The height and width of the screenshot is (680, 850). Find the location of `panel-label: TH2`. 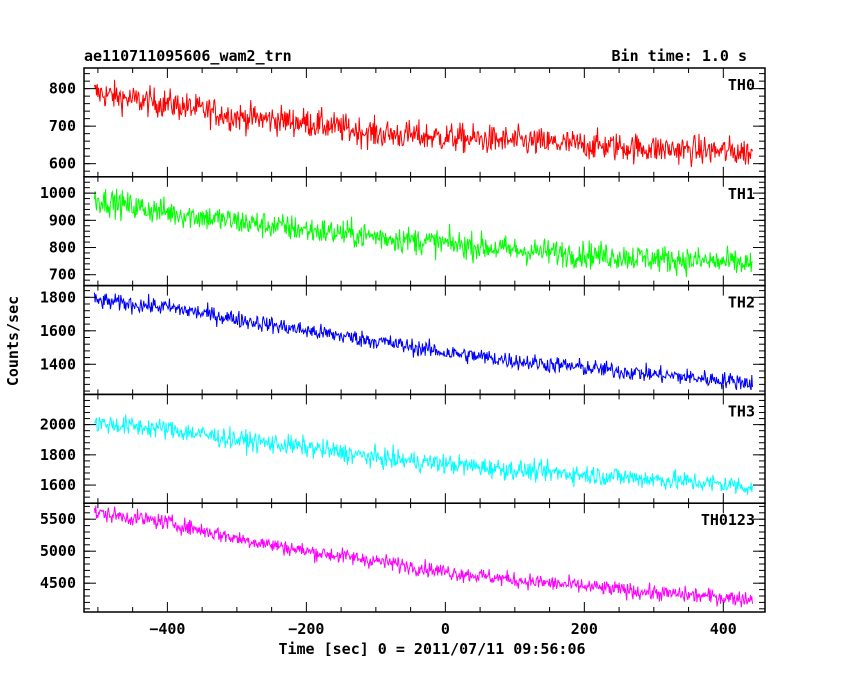

panel-label: TH2 is located at coordinates (741, 303).